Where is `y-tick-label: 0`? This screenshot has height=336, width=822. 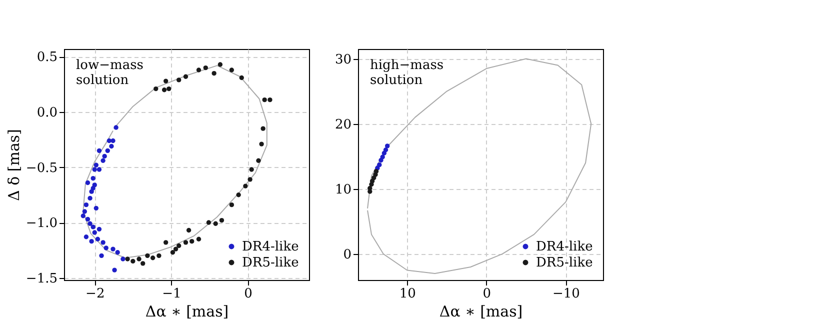
y-tick-label: 0 is located at coordinates (347, 254).